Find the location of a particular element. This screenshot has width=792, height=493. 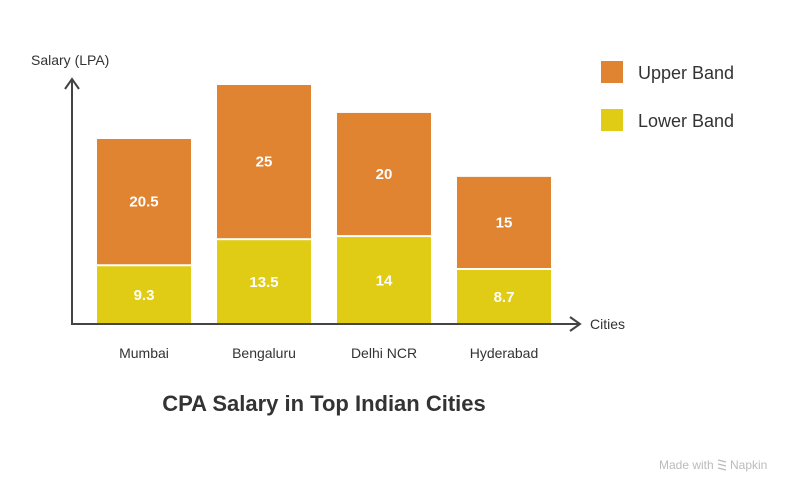

legend-label-upper-band: Upper Band is located at coordinates (686, 73).